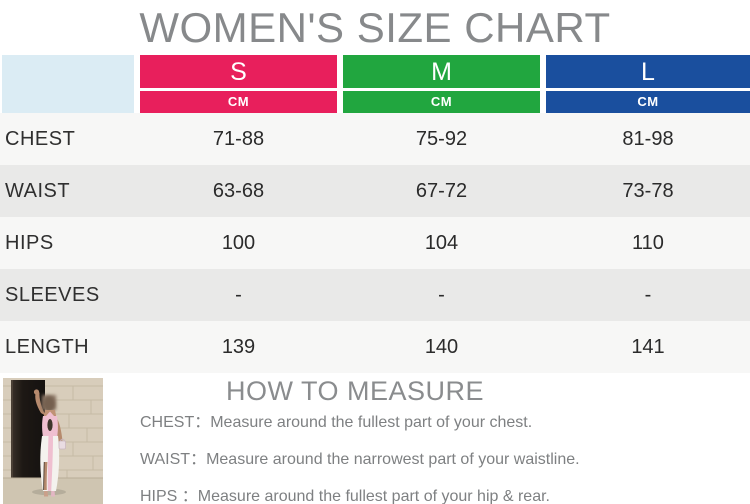  I want to click on cell-waist-l: 73-78, so click(648, 191).